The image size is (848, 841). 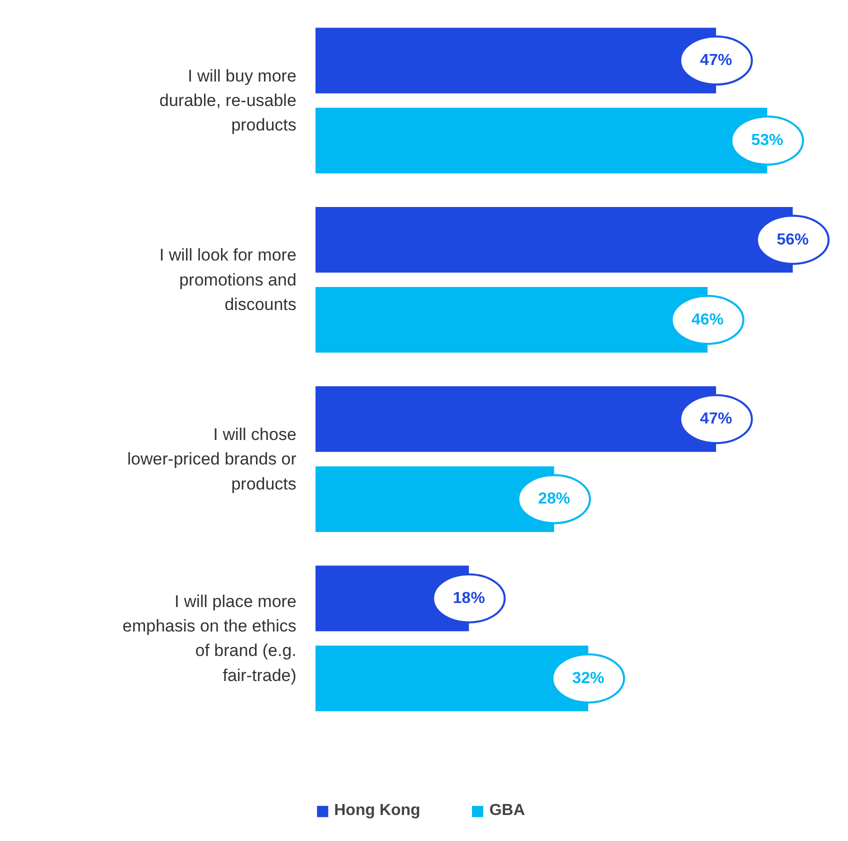 I want to click on legend-label: GBA, so click(x=507, y=811).